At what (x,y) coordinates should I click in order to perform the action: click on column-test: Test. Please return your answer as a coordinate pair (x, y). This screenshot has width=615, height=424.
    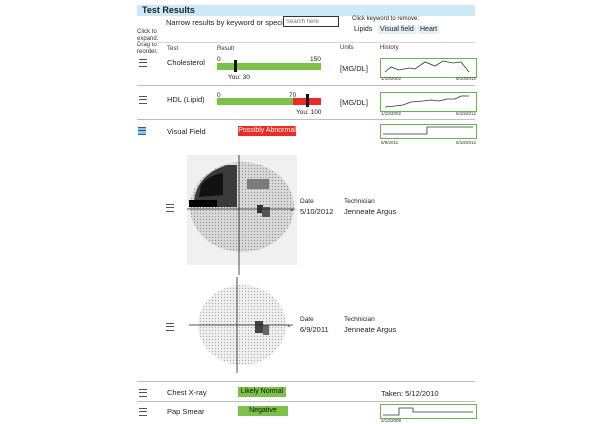
    Looking at the image, I should click on (173, 49).